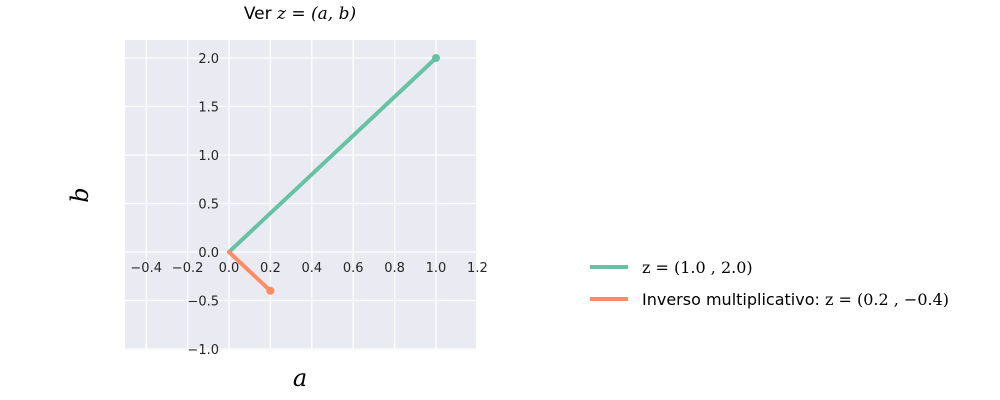 The height and width of the screenshot is (400, 1000). Describe the element at coordinates (208, 253) in the screenshot. I see `y-tick-label: 0.0` at that location.